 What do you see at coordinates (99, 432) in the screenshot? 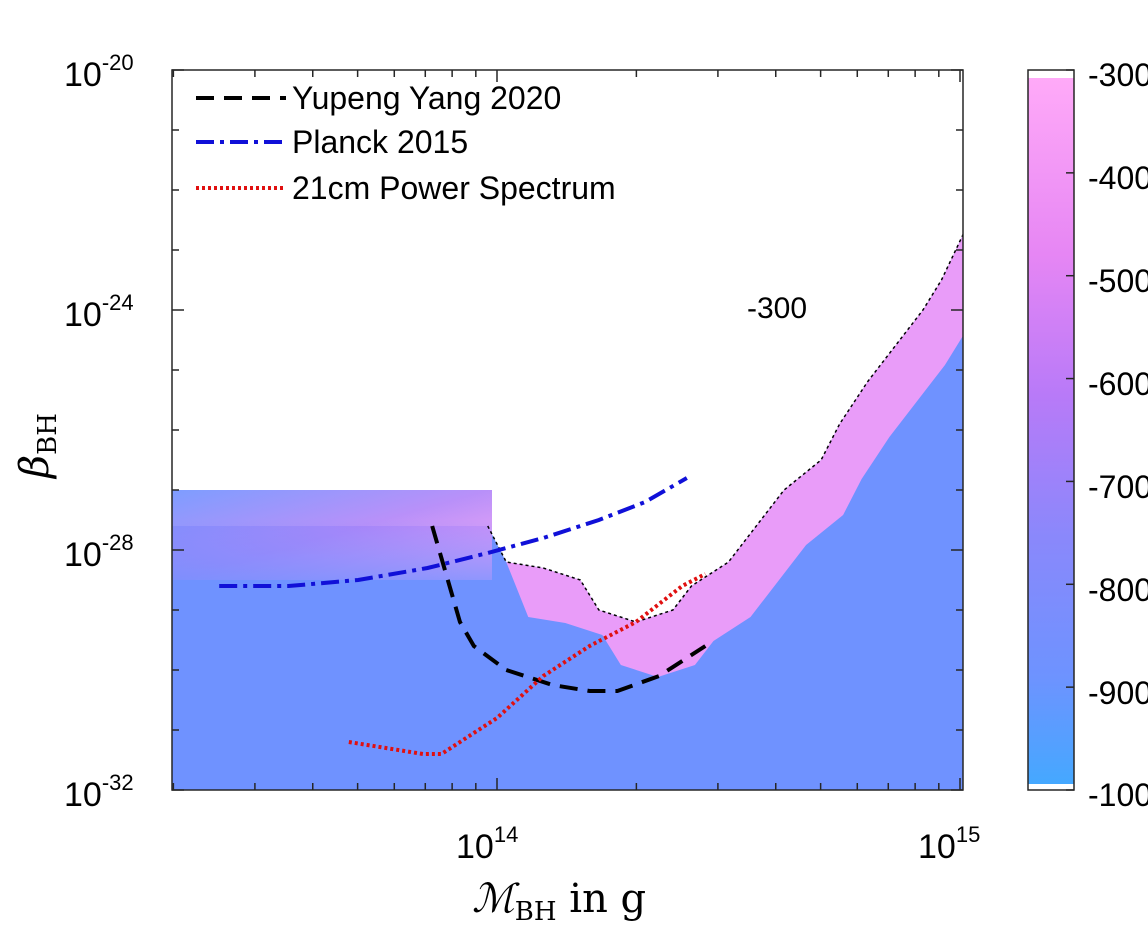
I see `y-tick-labels: 10-20 10-24 10-28 10-32` at bounding box center [99, 432].